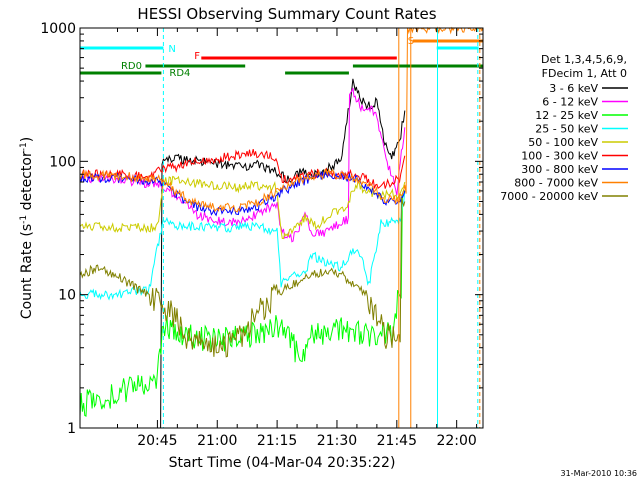 Image resolution: width=640 pixels, height=480 pixels. Describe the element at coordinates (71, 429) in the screenshot. I see `y-tick-label-1: 1` at that location.